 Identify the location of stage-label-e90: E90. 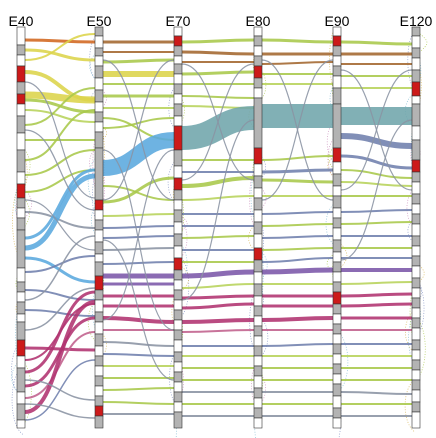
(337, 21).